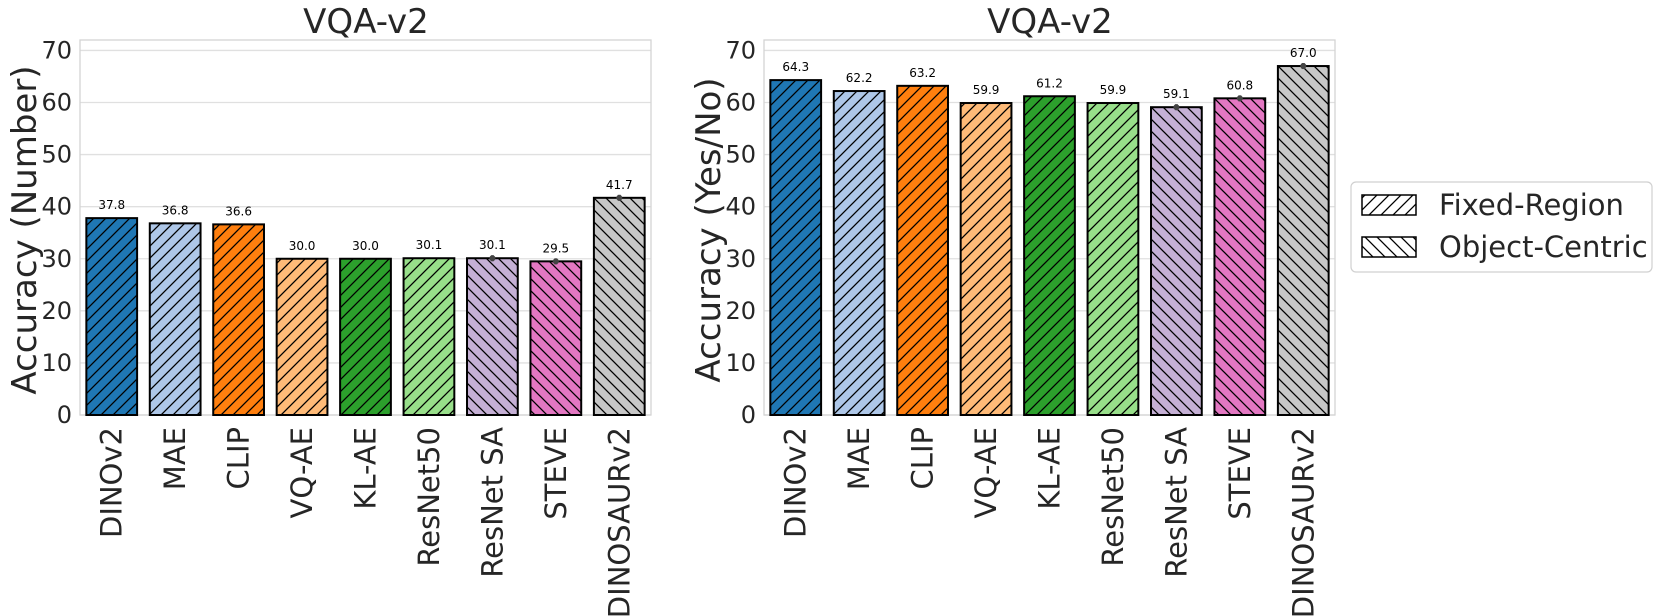 The height and width of the screenshot is (616, 1661). I want to click on chart-left-error-dot-resnet-sa, so click(492, 258).